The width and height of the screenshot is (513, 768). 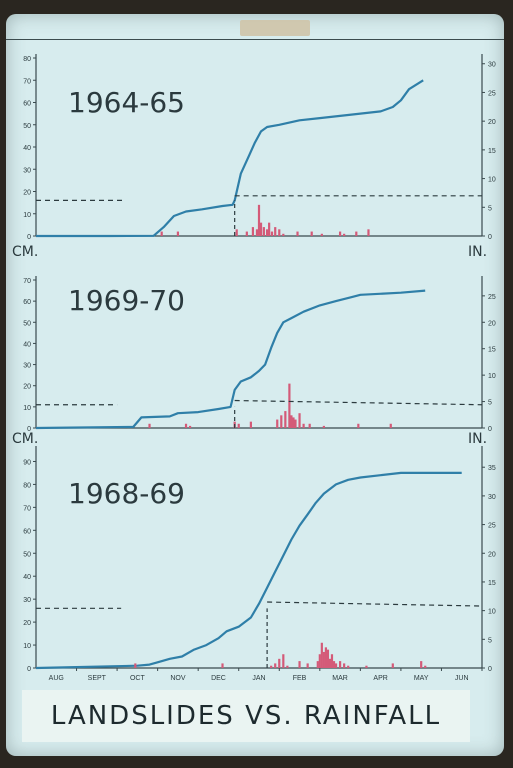 I want to click on cumulative-rainfall-line, so click(x=230, y=359).